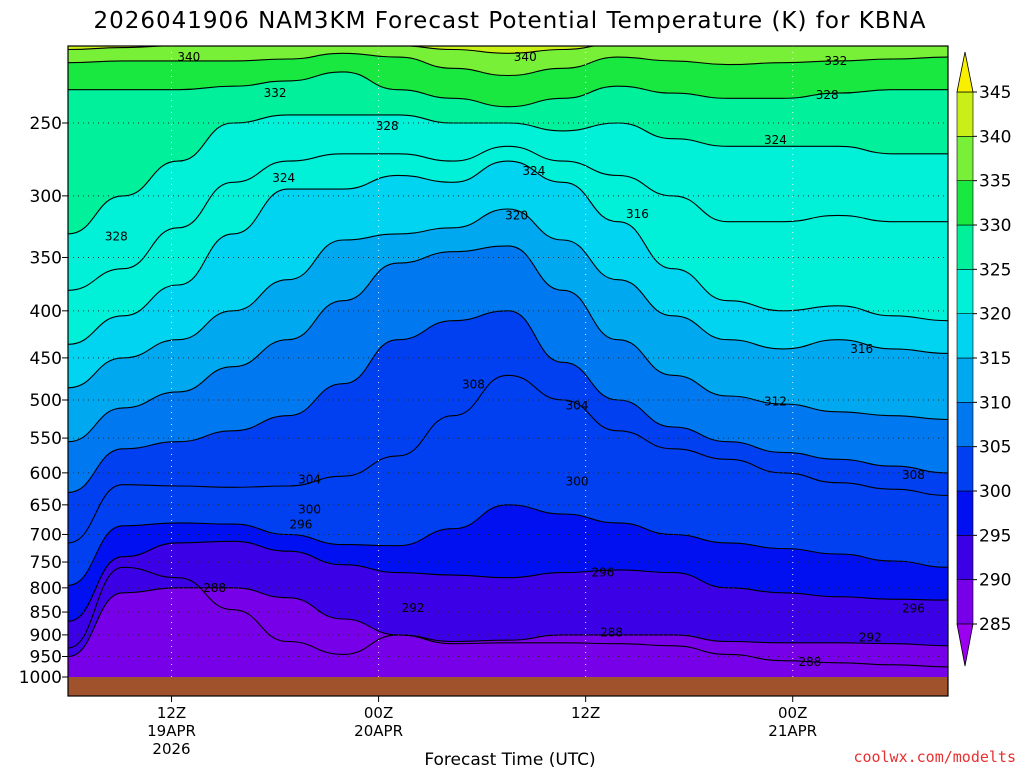  What do you see at coordinates (965, 645) in the screenshot?
I see `colorbar-bottom-arrow` at bounding box center [965, 645].